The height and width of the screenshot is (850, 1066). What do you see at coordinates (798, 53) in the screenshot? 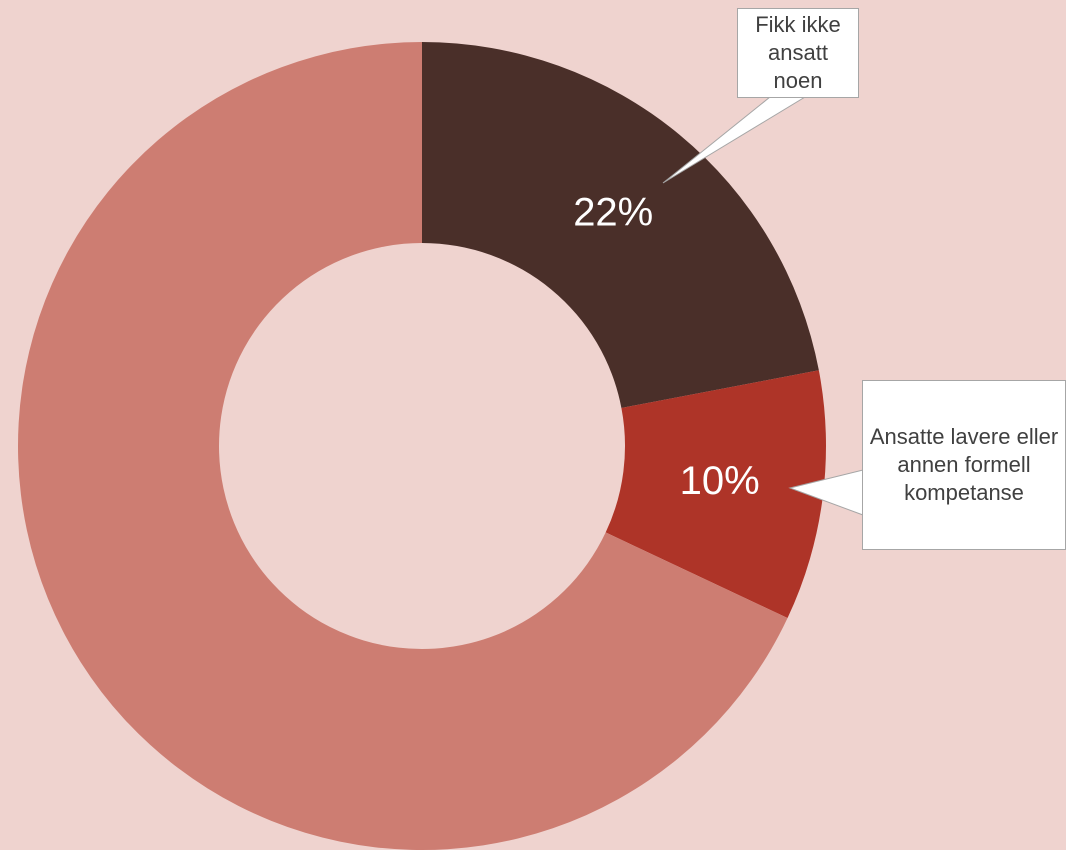
I see `category-callout: Fikk ikke ansatt noen` at bounding box center [798, 53].